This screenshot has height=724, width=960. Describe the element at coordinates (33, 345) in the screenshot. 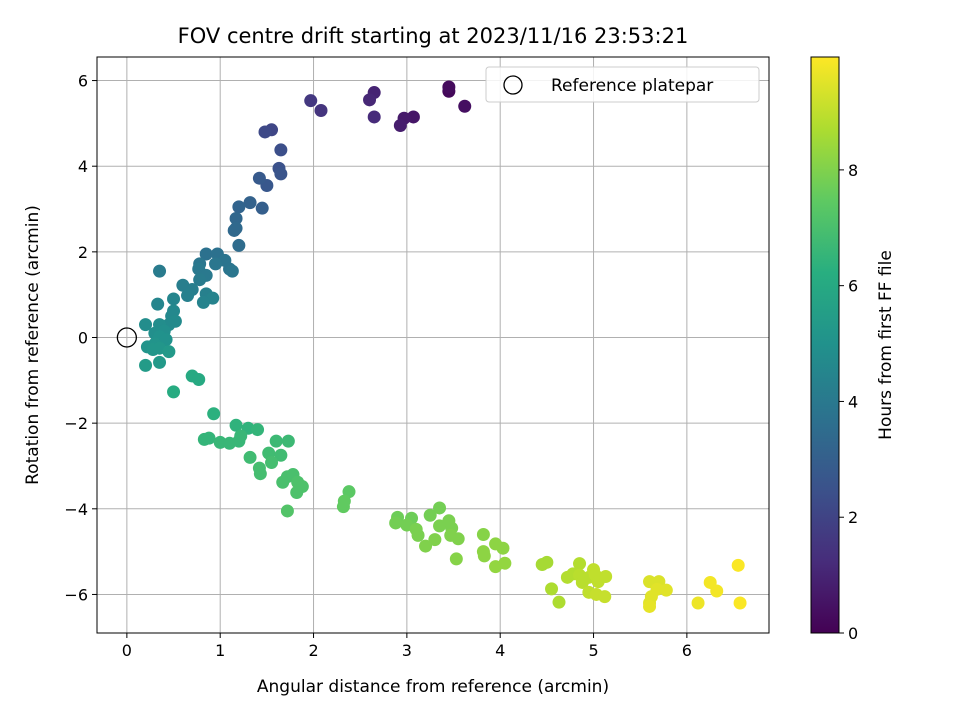

I see `y-axis-label: Rotation from reference (arcmin)` at that location.